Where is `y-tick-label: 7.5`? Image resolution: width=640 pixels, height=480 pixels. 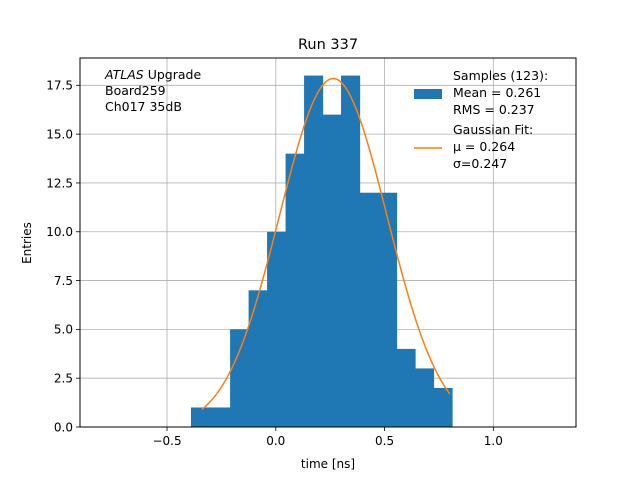
y-tick-label: 7.5 is located at coordinates (63, 281).